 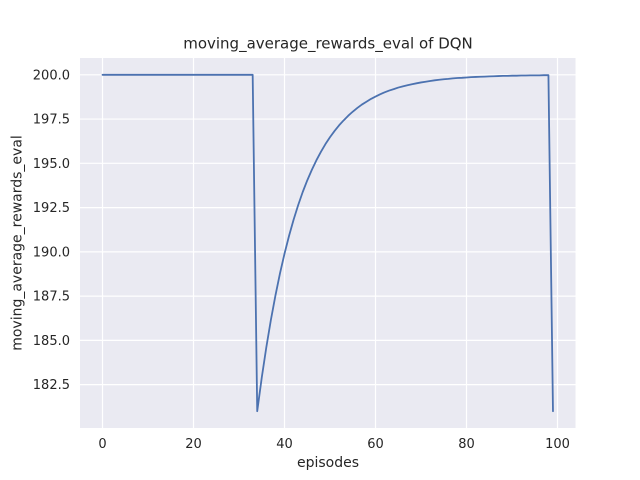 What do you see at coordinates (284, 444) in the screenshot?
I see `x-tick-label: 40` at bounding box center [284, 444].